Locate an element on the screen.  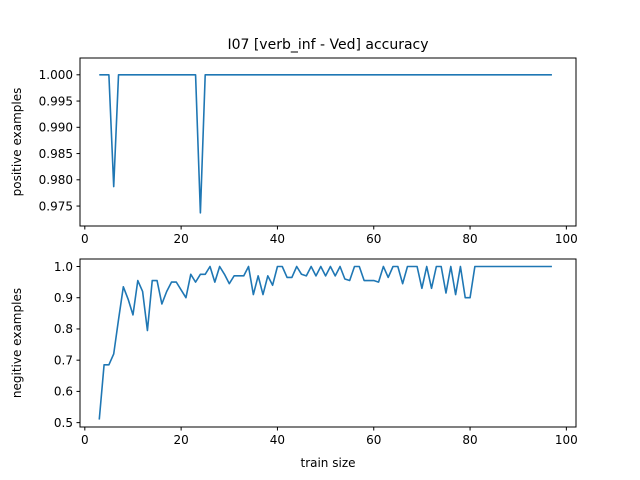
y-tick-label: 0.7 is located at coordinates (63, 360).